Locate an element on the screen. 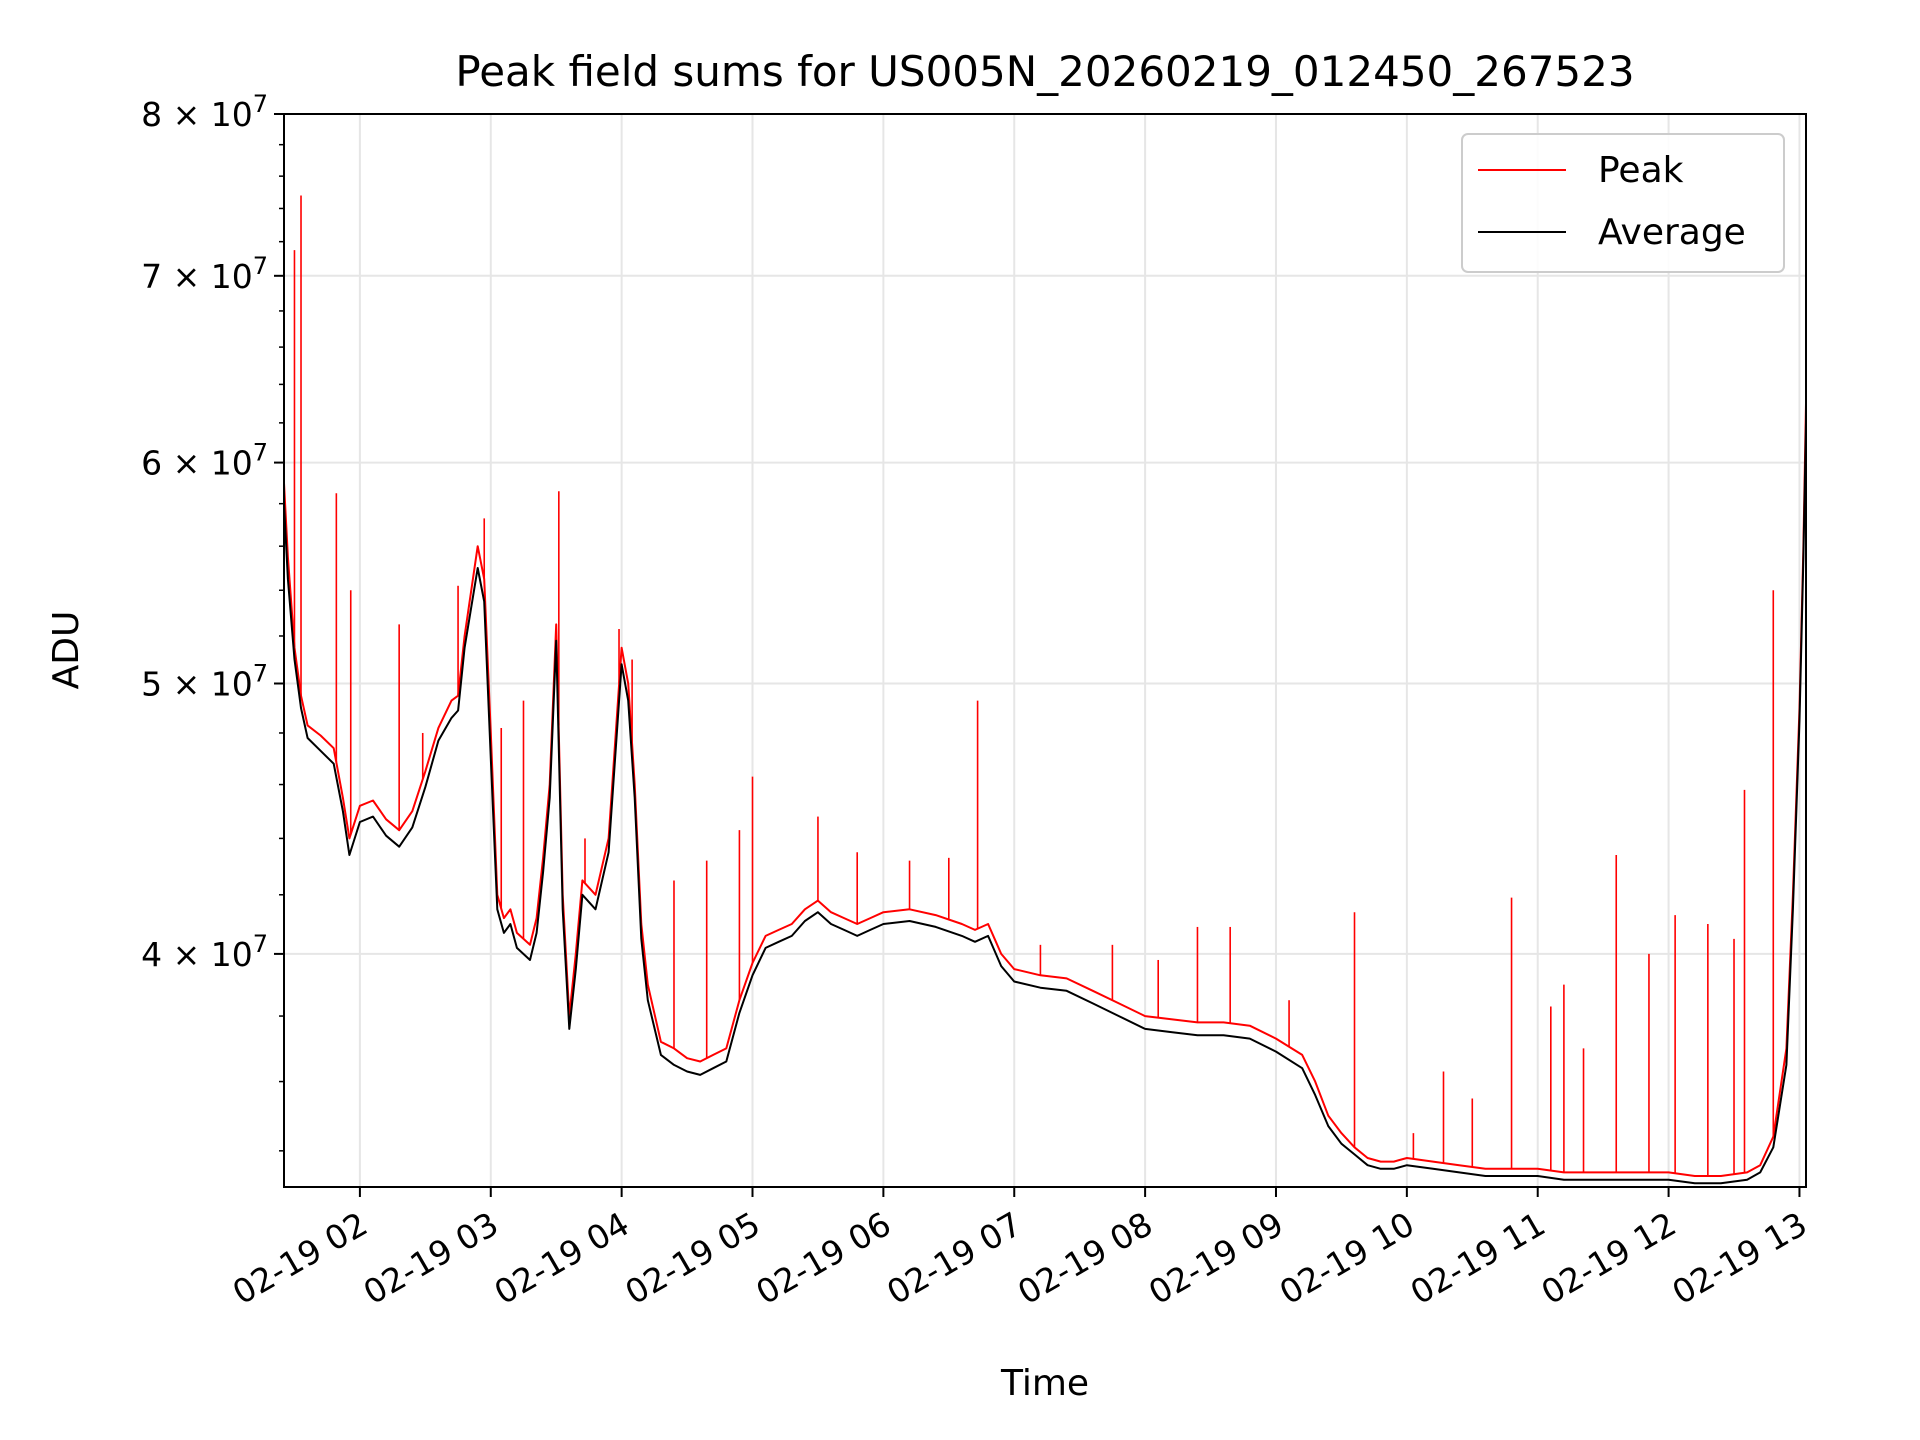 The width and height of the screenshot is (1920, 1440). legend-label-average: Average is located at coordinates (1672, 232).